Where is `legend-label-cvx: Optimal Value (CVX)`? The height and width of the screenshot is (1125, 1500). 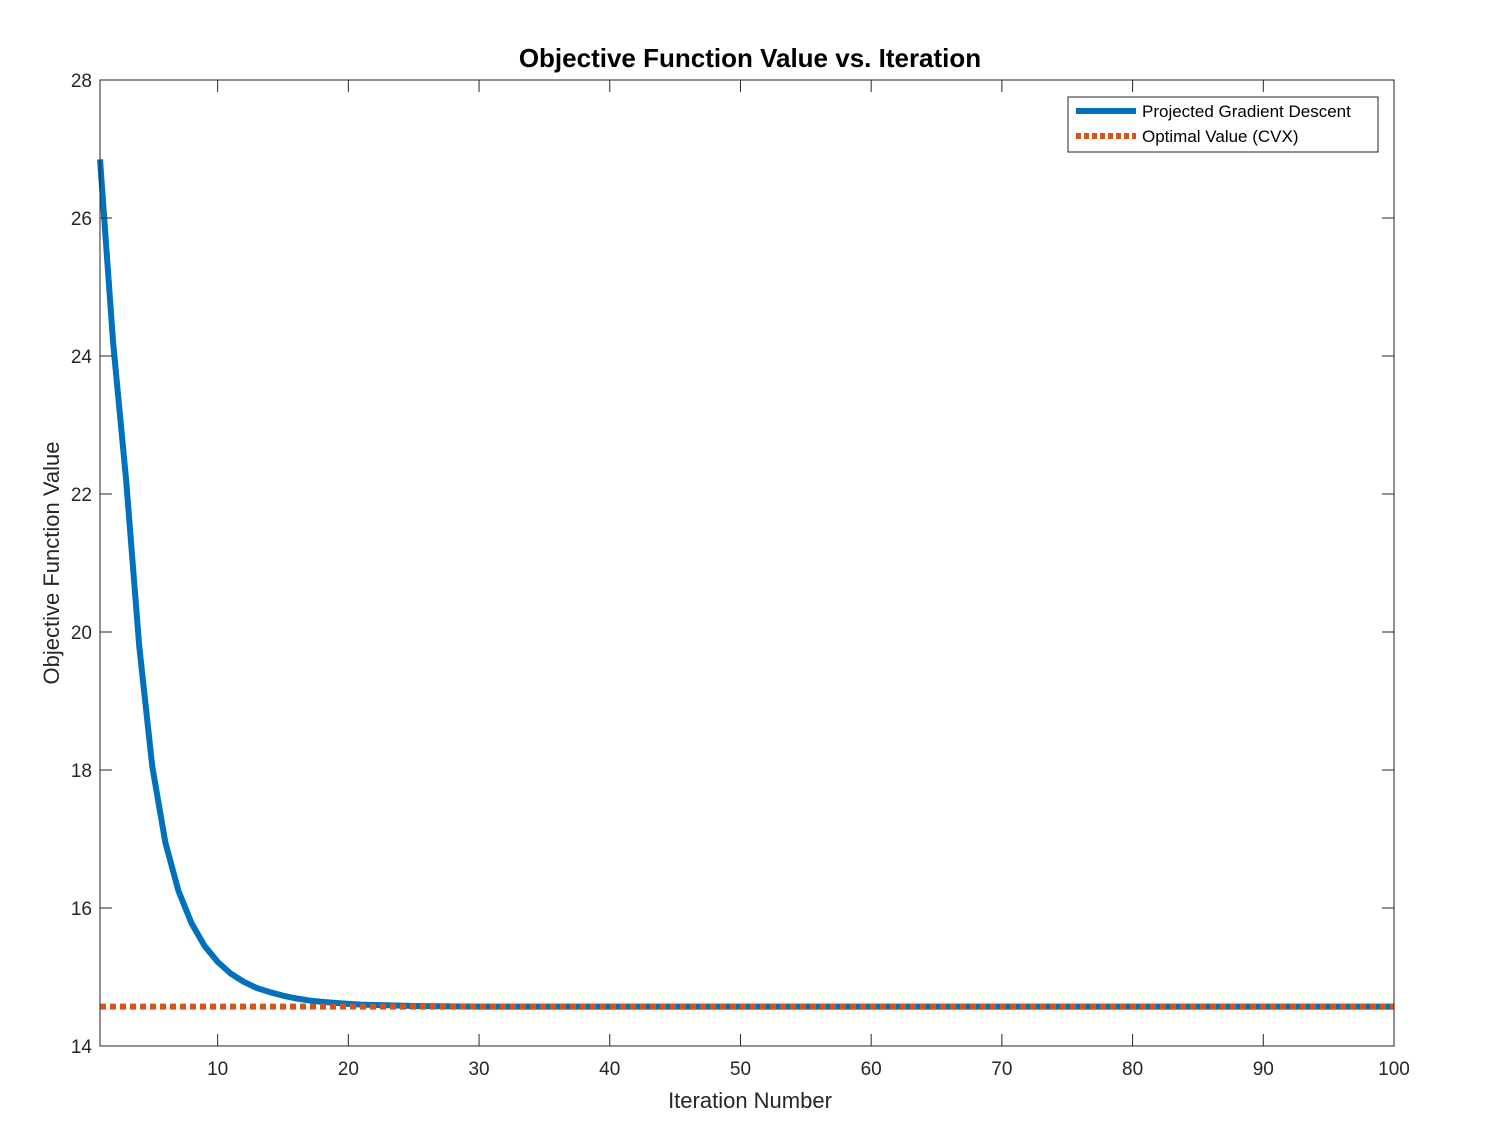 legend-label-cvx: Optimal Value (CVX) is located at coordinates (1220, 136).